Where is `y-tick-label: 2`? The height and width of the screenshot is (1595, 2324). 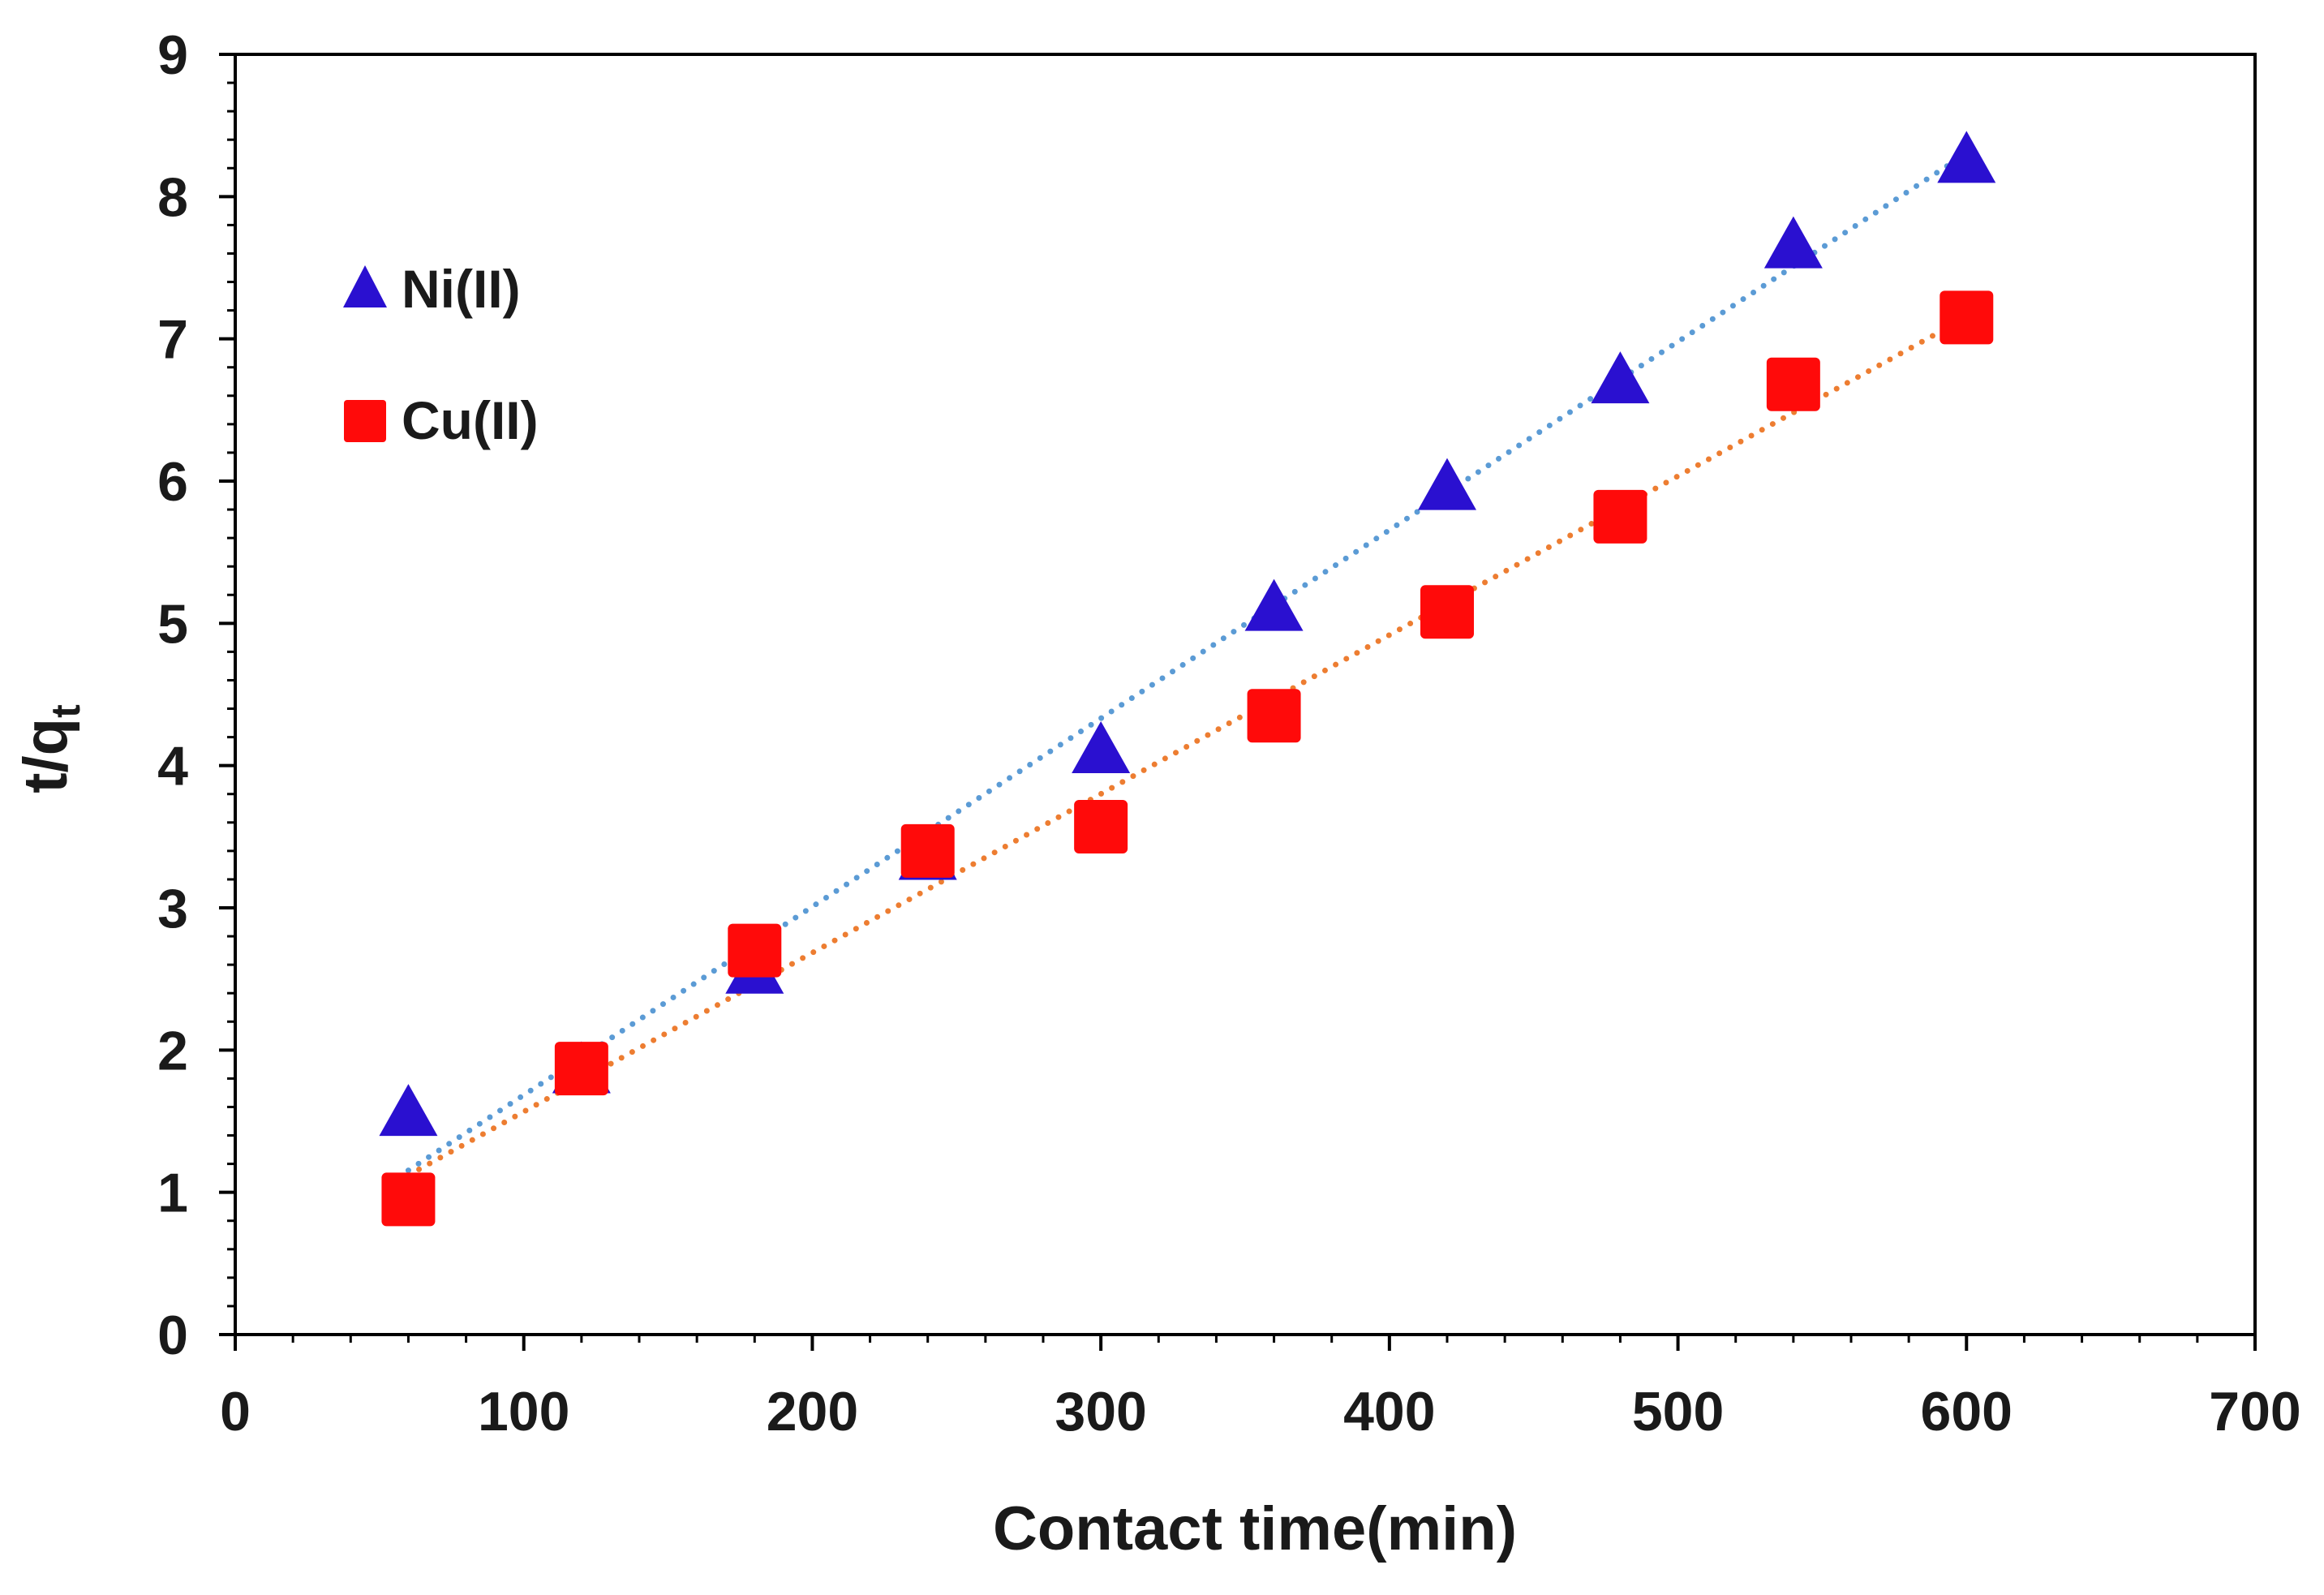
y-tick-label: 2 is located at coordinates (172, 1051).